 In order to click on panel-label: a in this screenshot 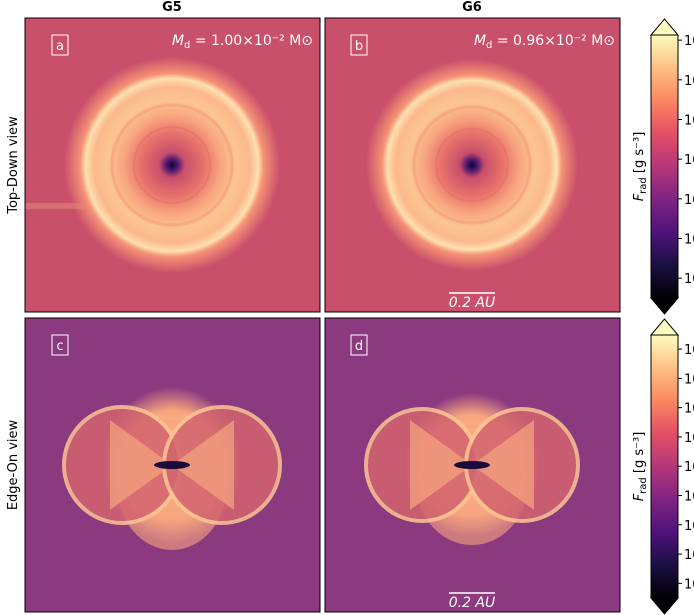, I will do `click(60, 46)`.